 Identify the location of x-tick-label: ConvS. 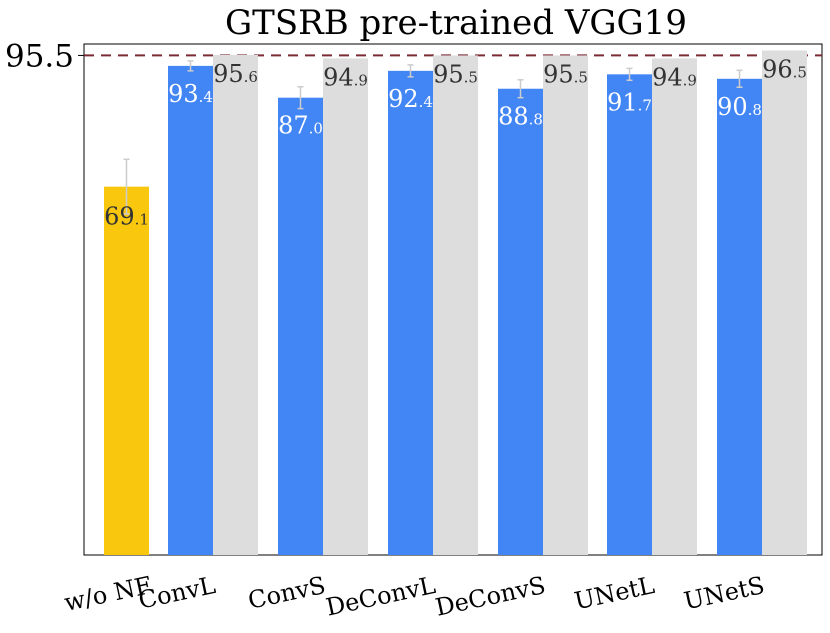
(287, 593).